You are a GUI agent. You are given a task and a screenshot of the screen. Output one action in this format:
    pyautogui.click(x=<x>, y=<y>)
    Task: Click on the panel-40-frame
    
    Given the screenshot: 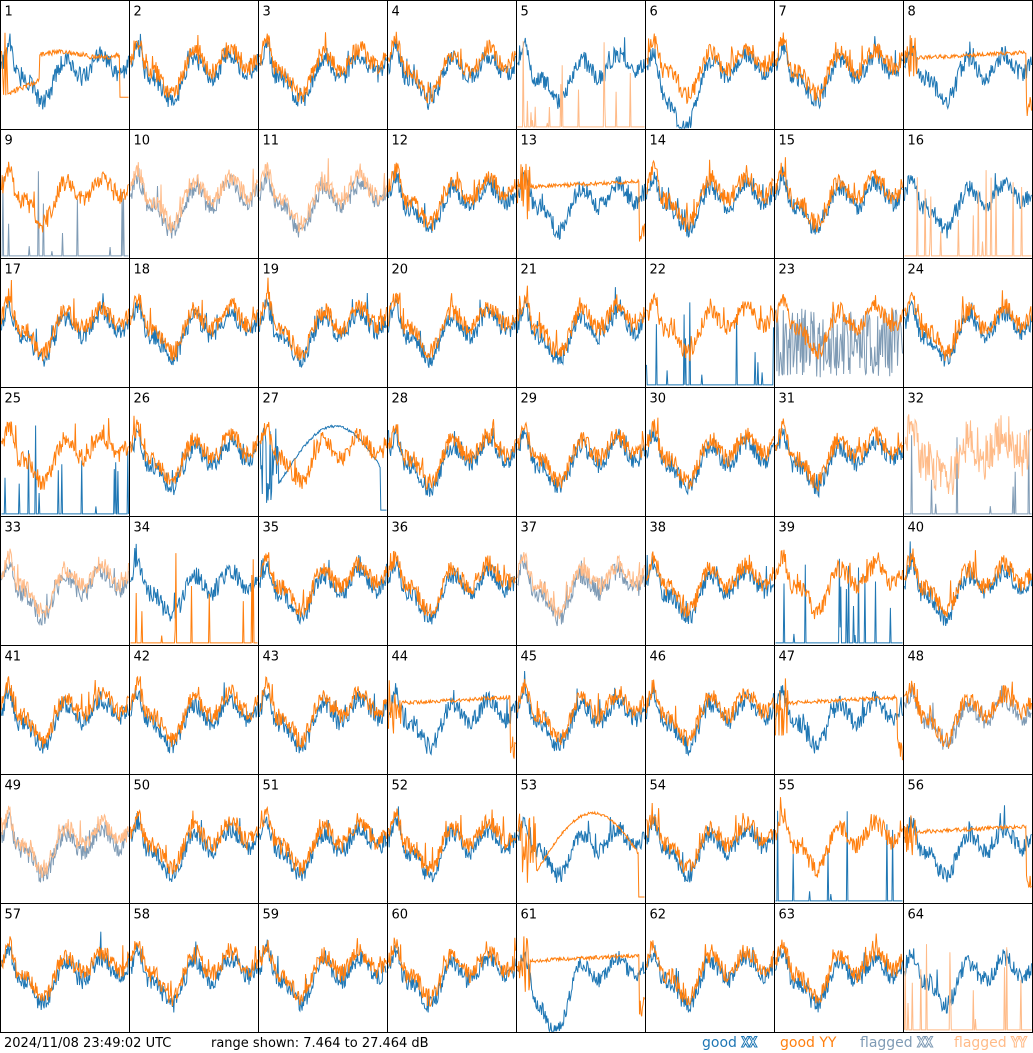 What is the action you would take?
    pyautogui.click(x=968, y=581)
    